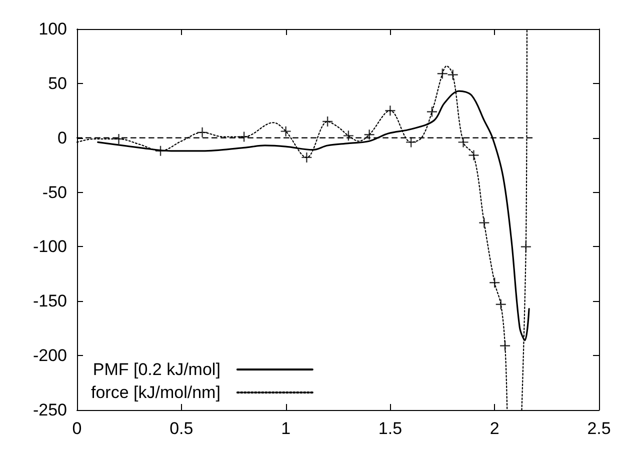 The height and width of the screenshot is (454, 632). What do you see at coordinates (156, 369) in the screenshot?
I see `legend-label: PMF [0.2 kJ/mol]` at bounding box center [156, 369].